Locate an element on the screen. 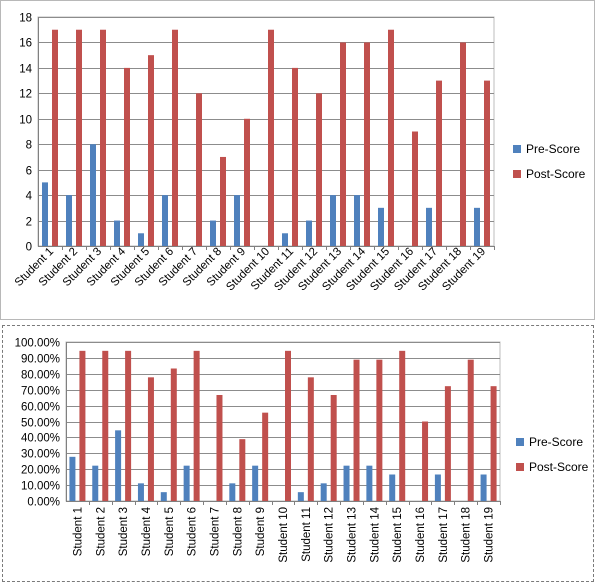 The height and width of the screenshot is (582, 595). y-tick-label: 2 is located at coordinates (29, 223).